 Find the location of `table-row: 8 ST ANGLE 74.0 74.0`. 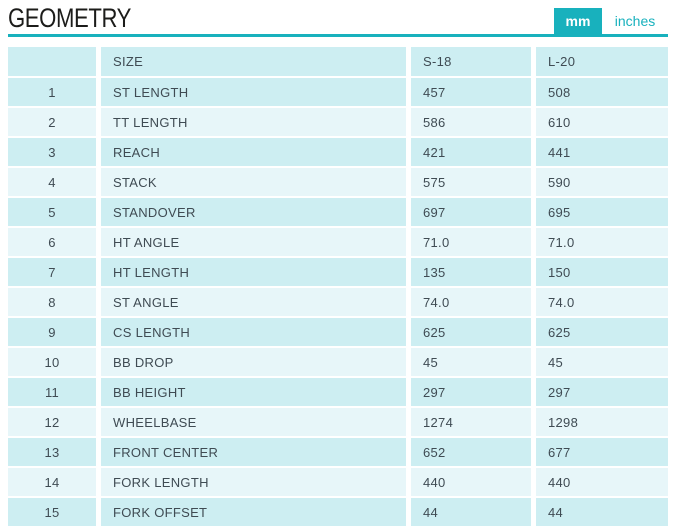

table-row: 8 ST ANGLE 74.0 74.0 is located at coordinates (338, 302).